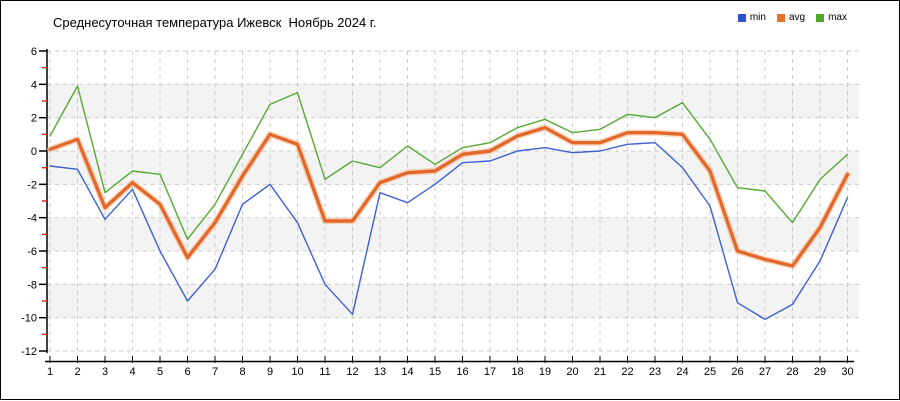 Image resolution: width=900 pixels, height=401 pixels. Describe the element at coordinates (34, 52) in the screenshot. I see `y-tick-label: 6` at that location.